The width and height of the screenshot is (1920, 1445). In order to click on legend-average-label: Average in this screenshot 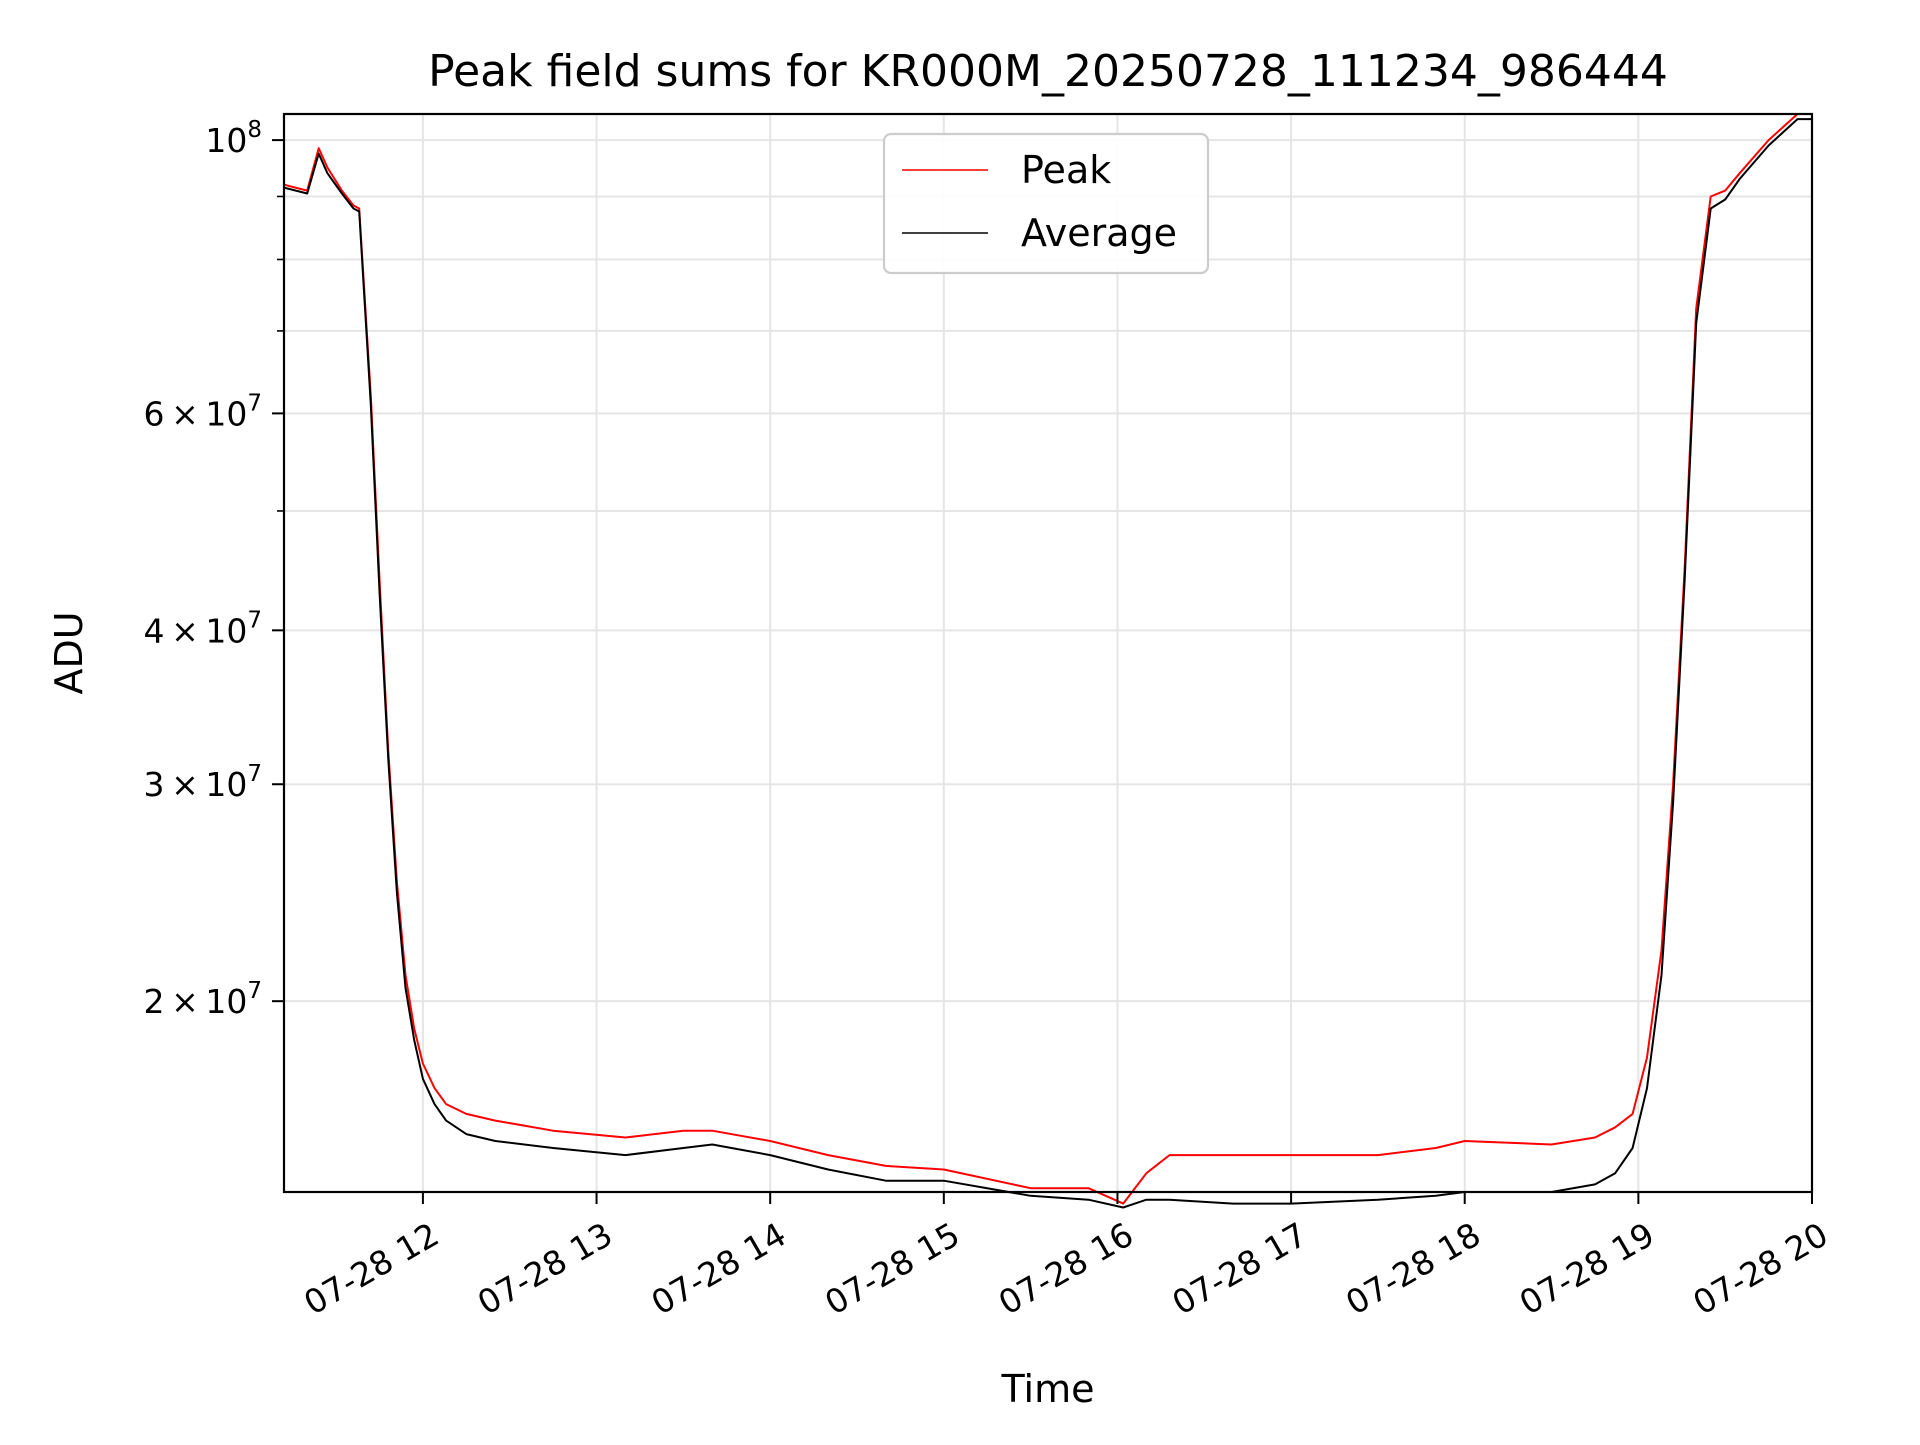, I will do `click(1099, 233)`.